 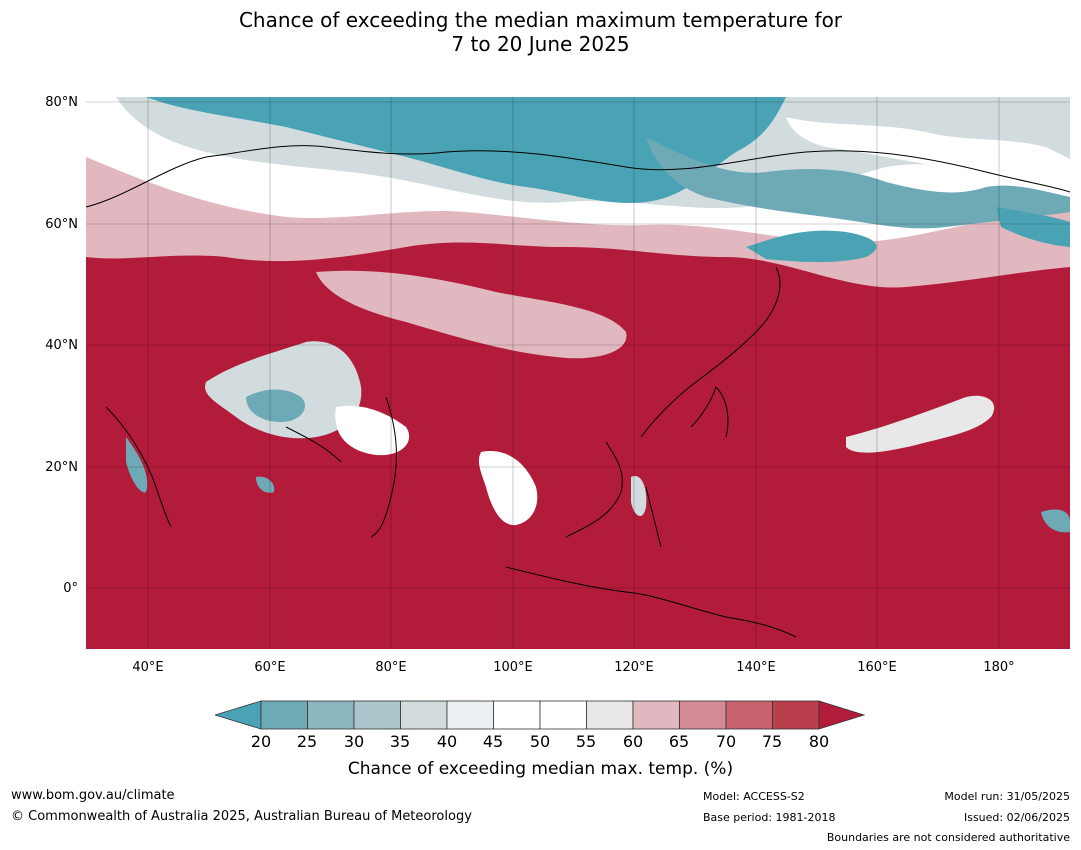 I want to click on lon-label-180: 180°, so click(x=999, y=667).